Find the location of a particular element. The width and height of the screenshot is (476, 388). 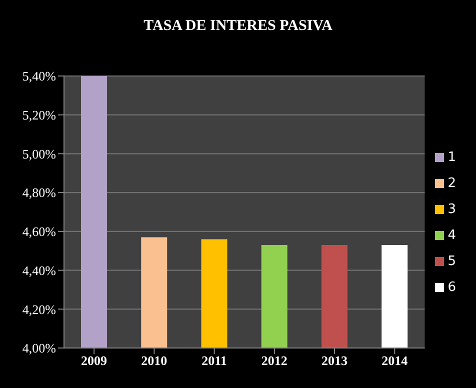

y-tick-label: 4,40% is located at coordinates (39, 270).